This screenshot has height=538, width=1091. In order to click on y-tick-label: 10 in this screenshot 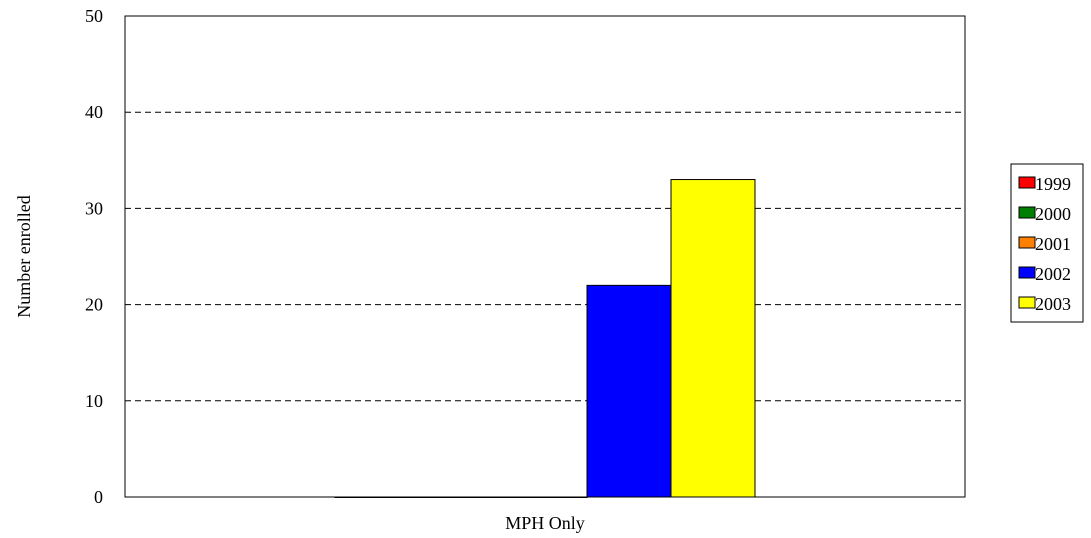, I will do `click(94, 401)`.